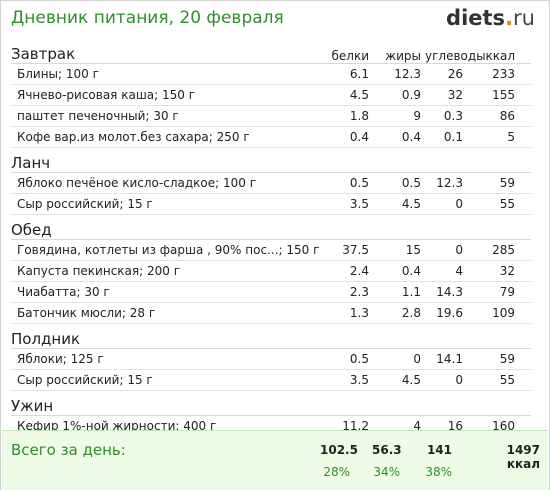 This screenshot has height=490, width=550. Describe the element at coordinates (339, 450) in the screenshot. I see `total-protein: 102.5` at that location.